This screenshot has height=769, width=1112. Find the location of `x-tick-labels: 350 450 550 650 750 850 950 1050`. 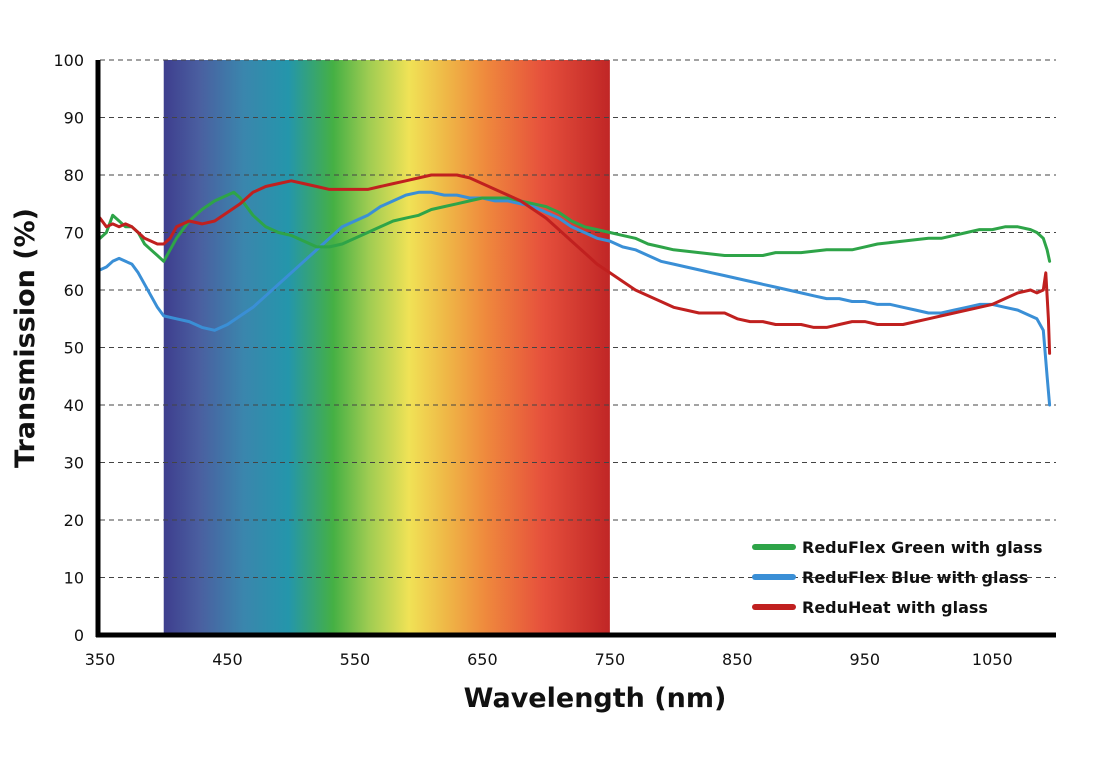

x-tick-labels: 350 450 550 650 750 850 950 1050 is located at coordinates (549, 659).